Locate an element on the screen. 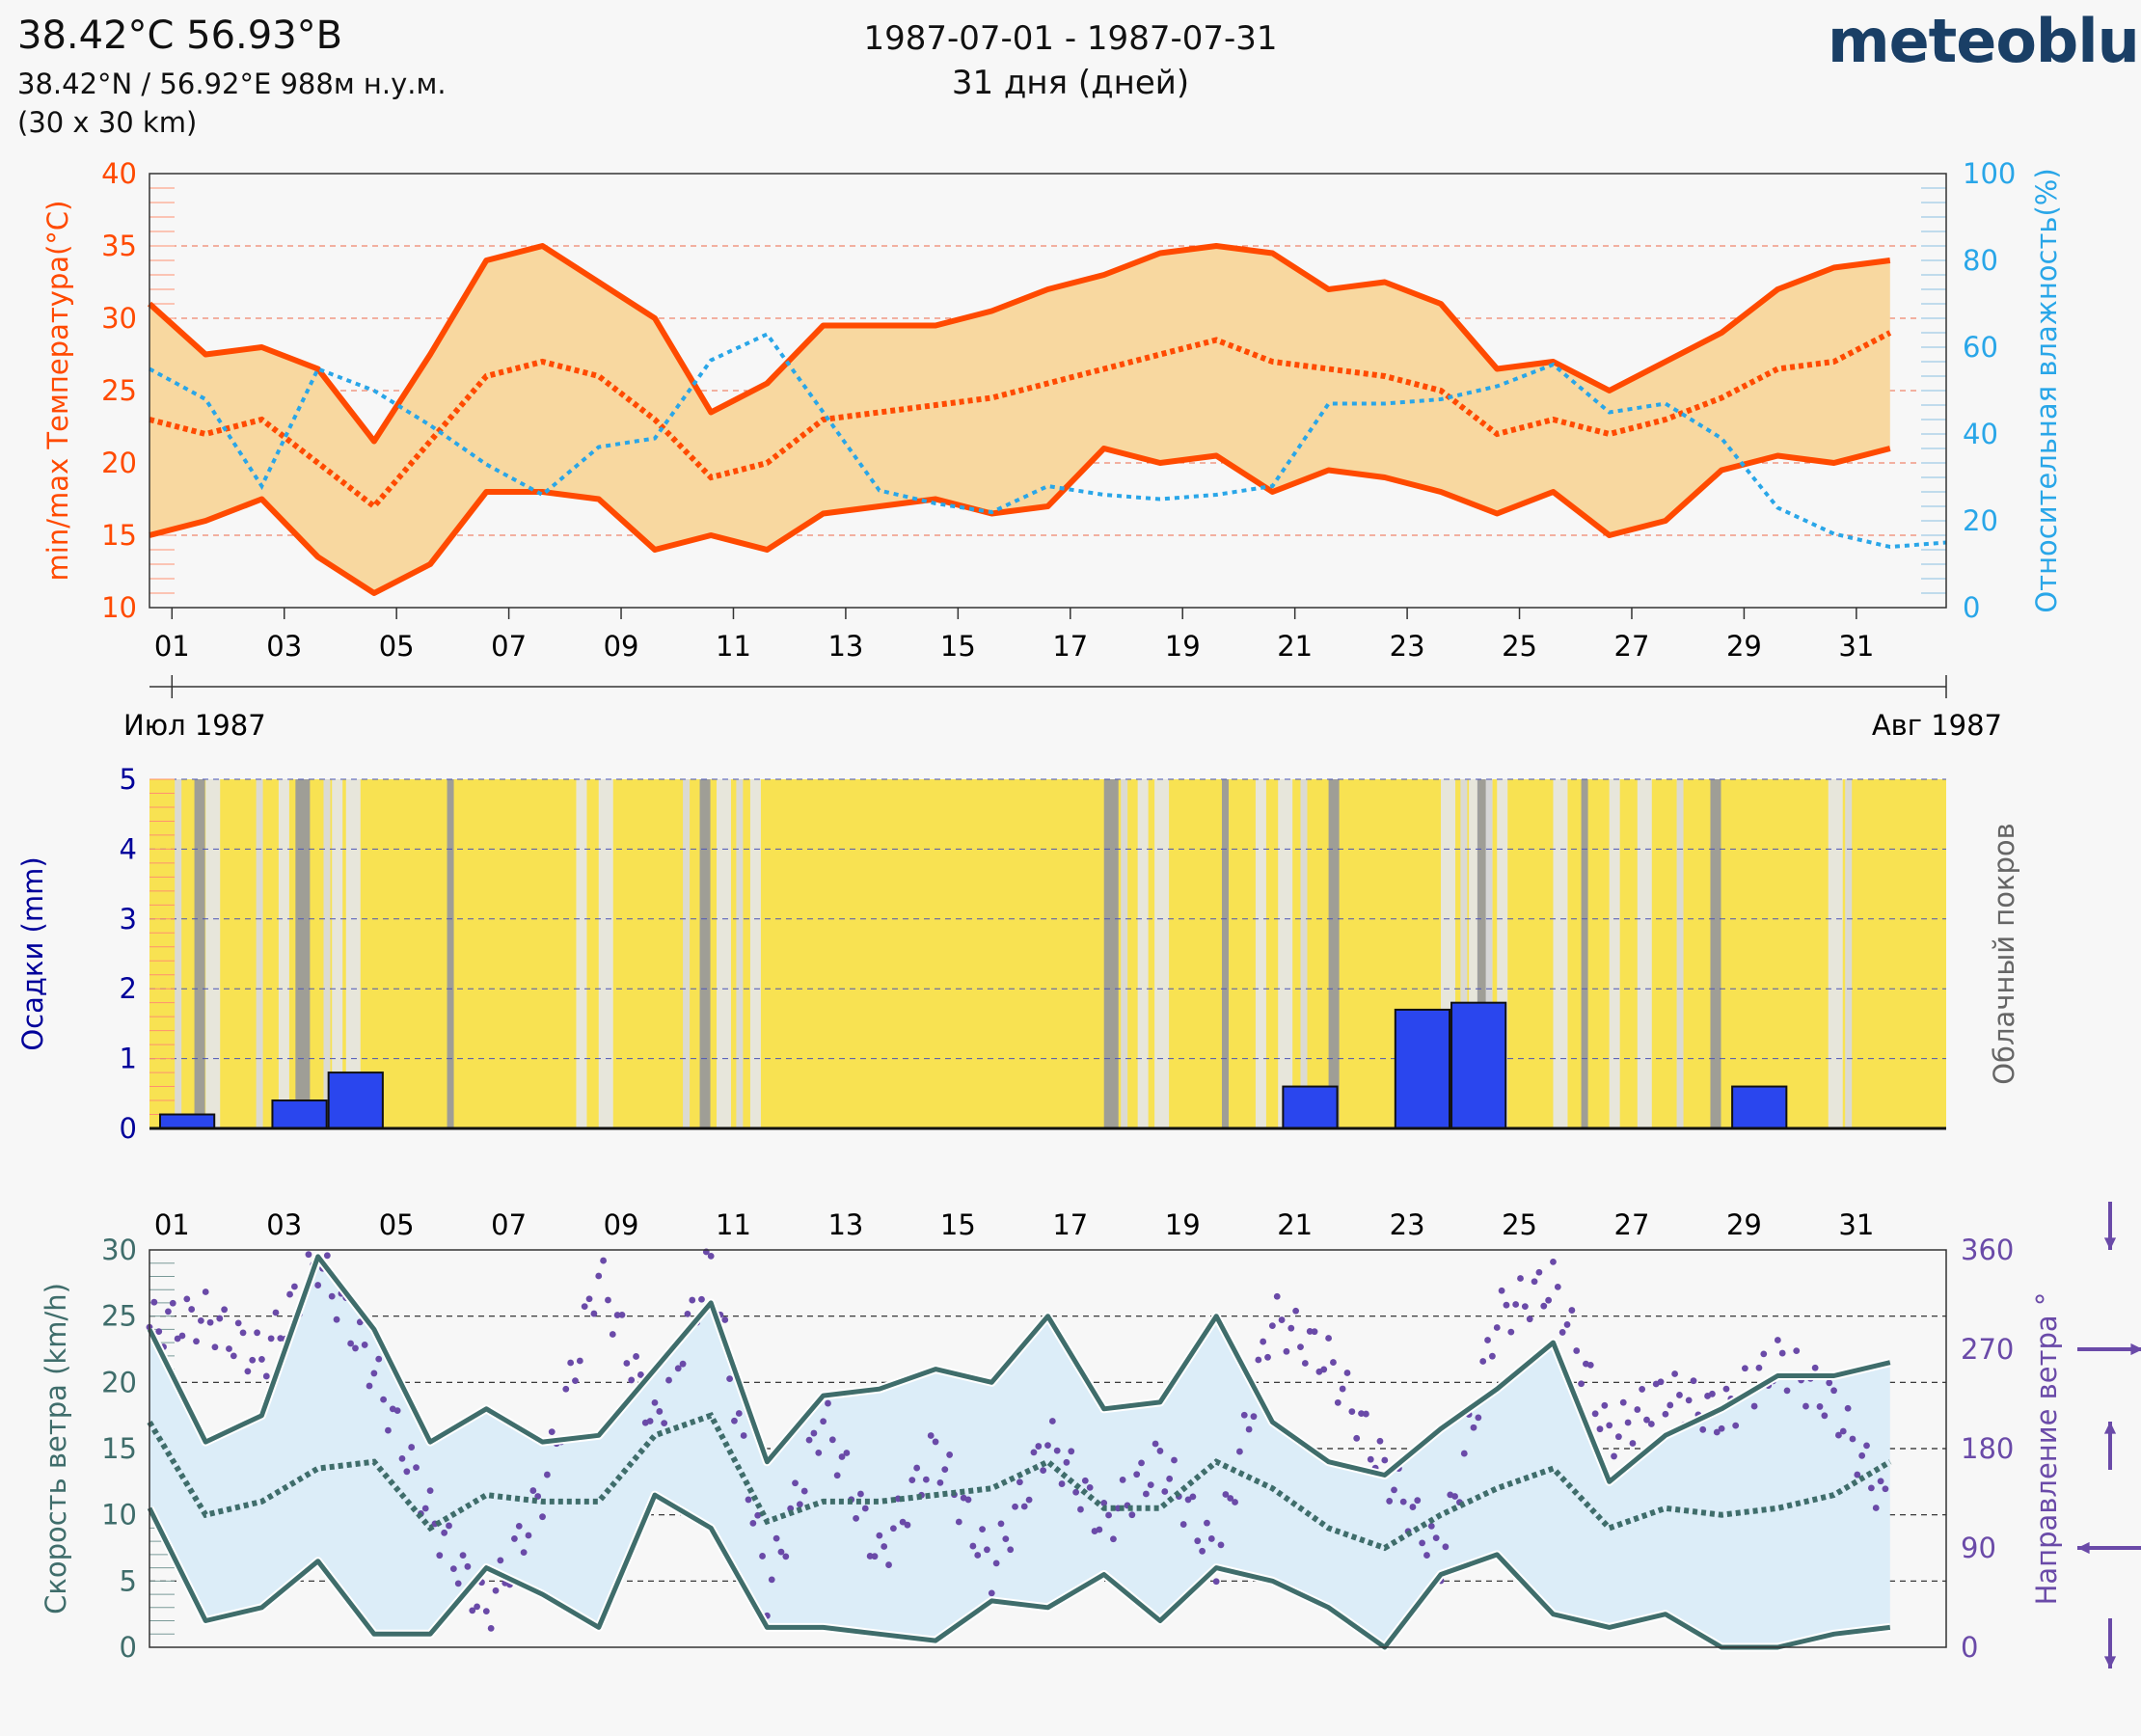 Image resolution: width=2141 pixels, height=1736 pixels. wind-speed-tick-label: 30 is located at coordinates (119, 1250).